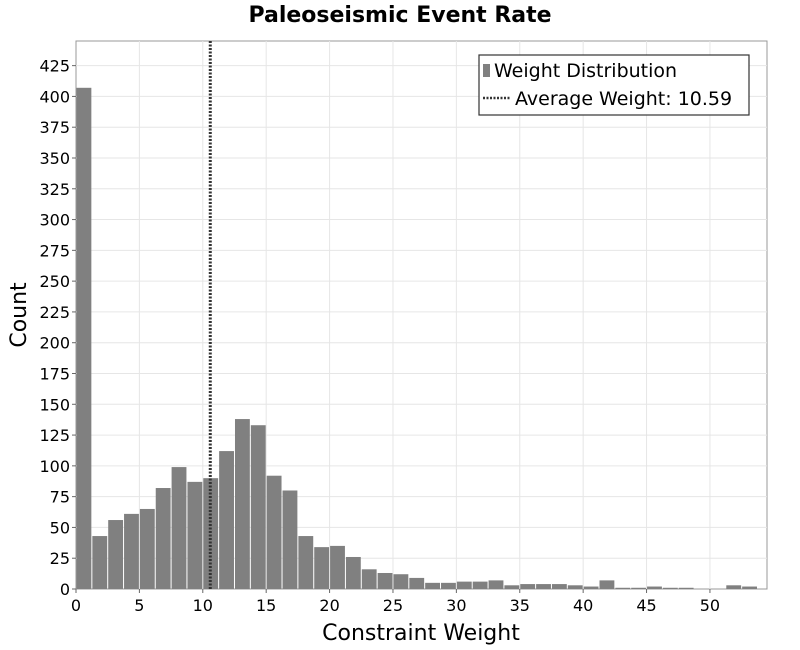 Image resolution: width=800 pixels, height=650 pixels. I want to click on y-tick-label: 250, so click(54, 281).